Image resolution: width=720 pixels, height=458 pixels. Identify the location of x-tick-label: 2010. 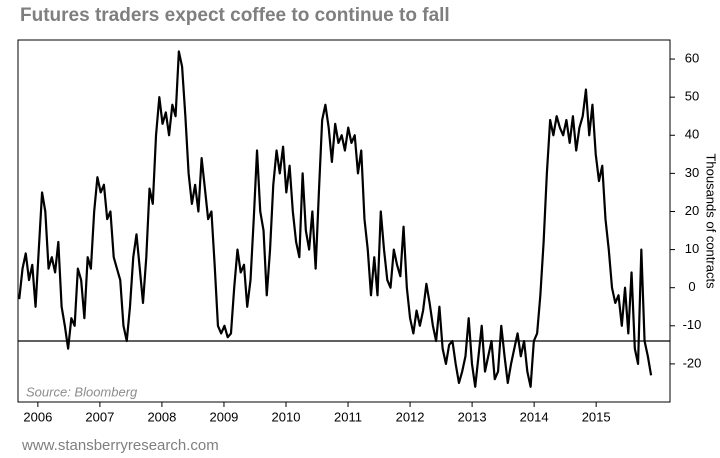
(286, 416).